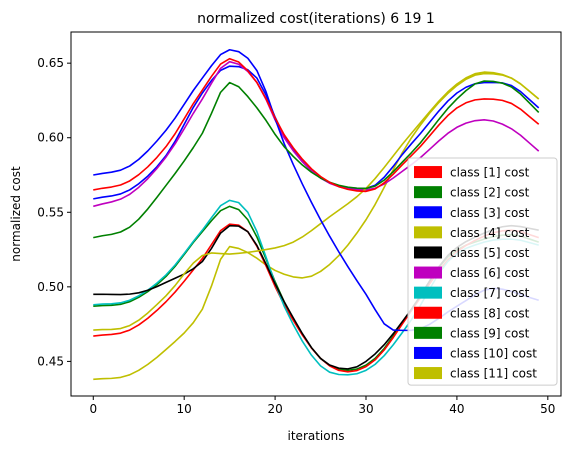 Image resolution: width=579 pixels, height=453 pixels. What do you see at coordinates (93, 409) in the screenshot?
I see `x-tick-label: 0` at bounding box center [93, 409].